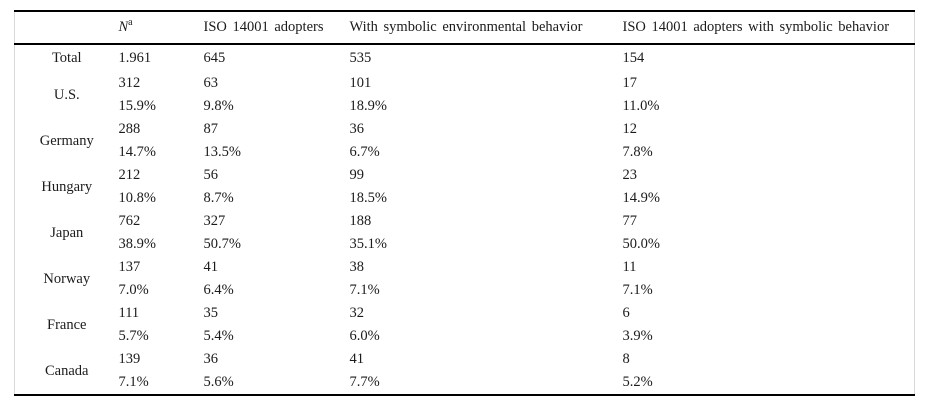  What do you see at coordinates (218, 382) in the screenshot?
I see `cell-iso-pct: 5.6%` at bounding box center [218, 382].